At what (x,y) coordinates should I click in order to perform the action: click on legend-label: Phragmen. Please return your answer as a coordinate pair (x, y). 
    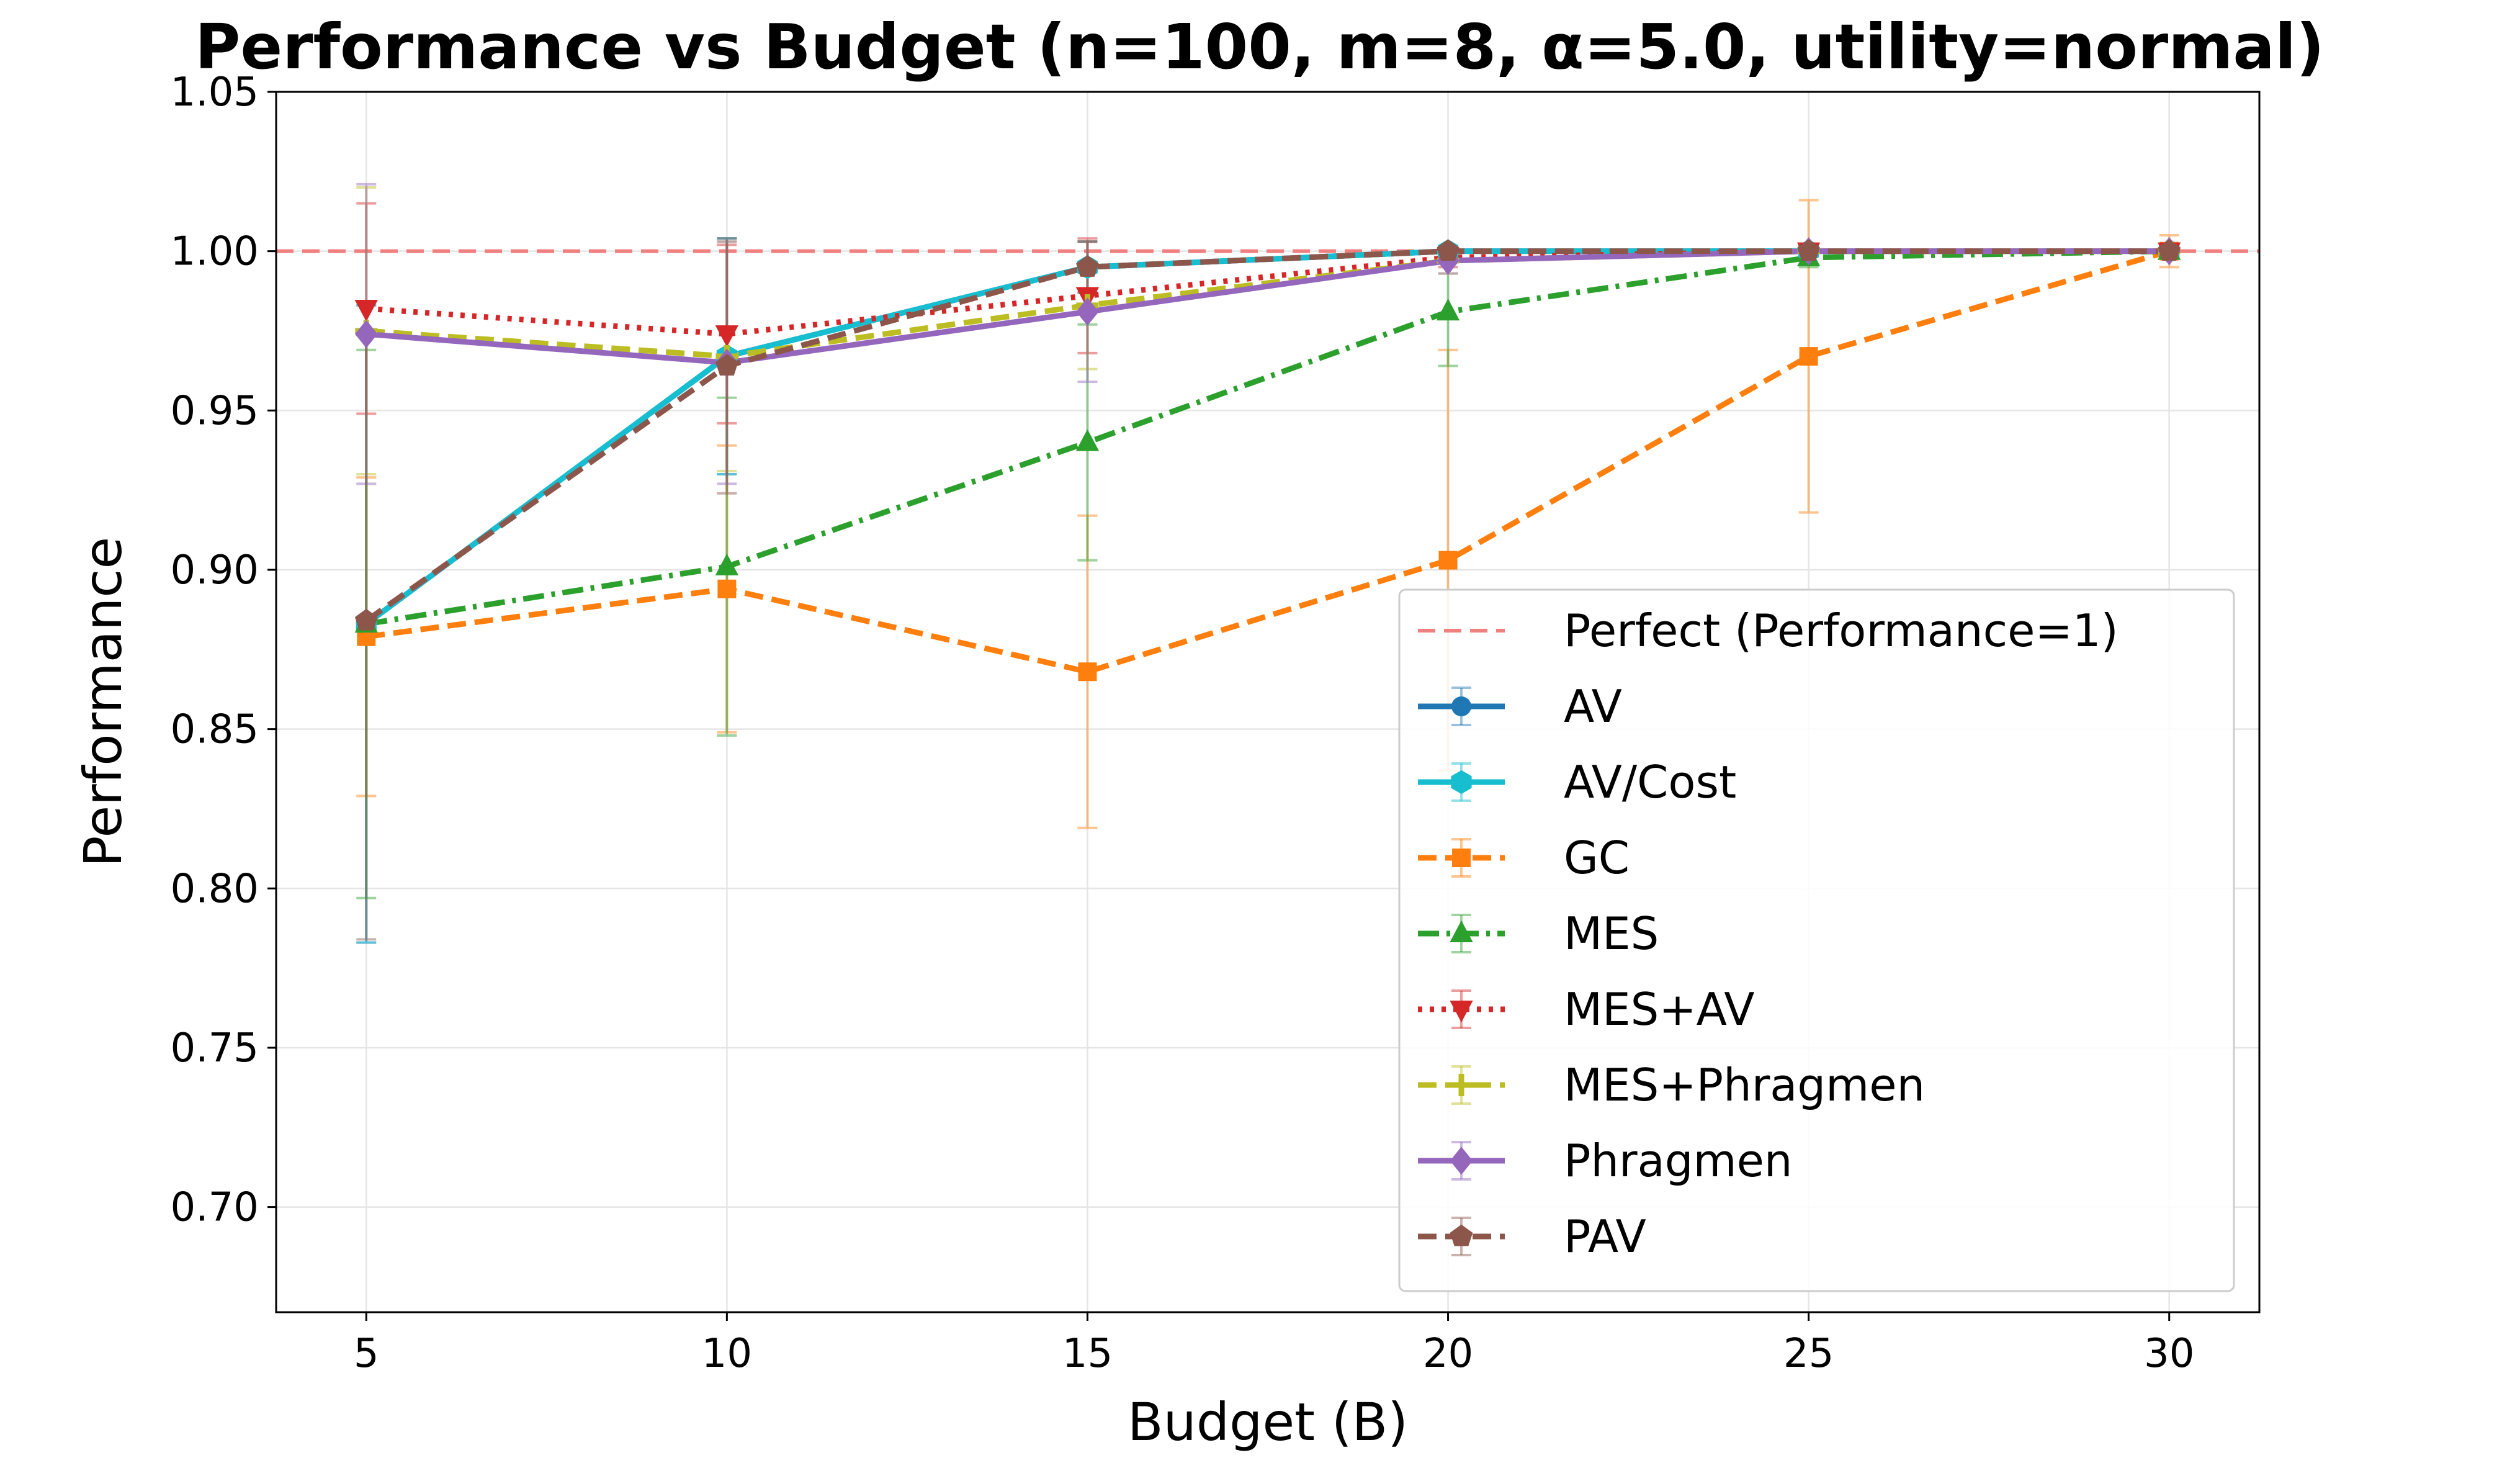
    Looking at the image, I should click on (1678, 1161).